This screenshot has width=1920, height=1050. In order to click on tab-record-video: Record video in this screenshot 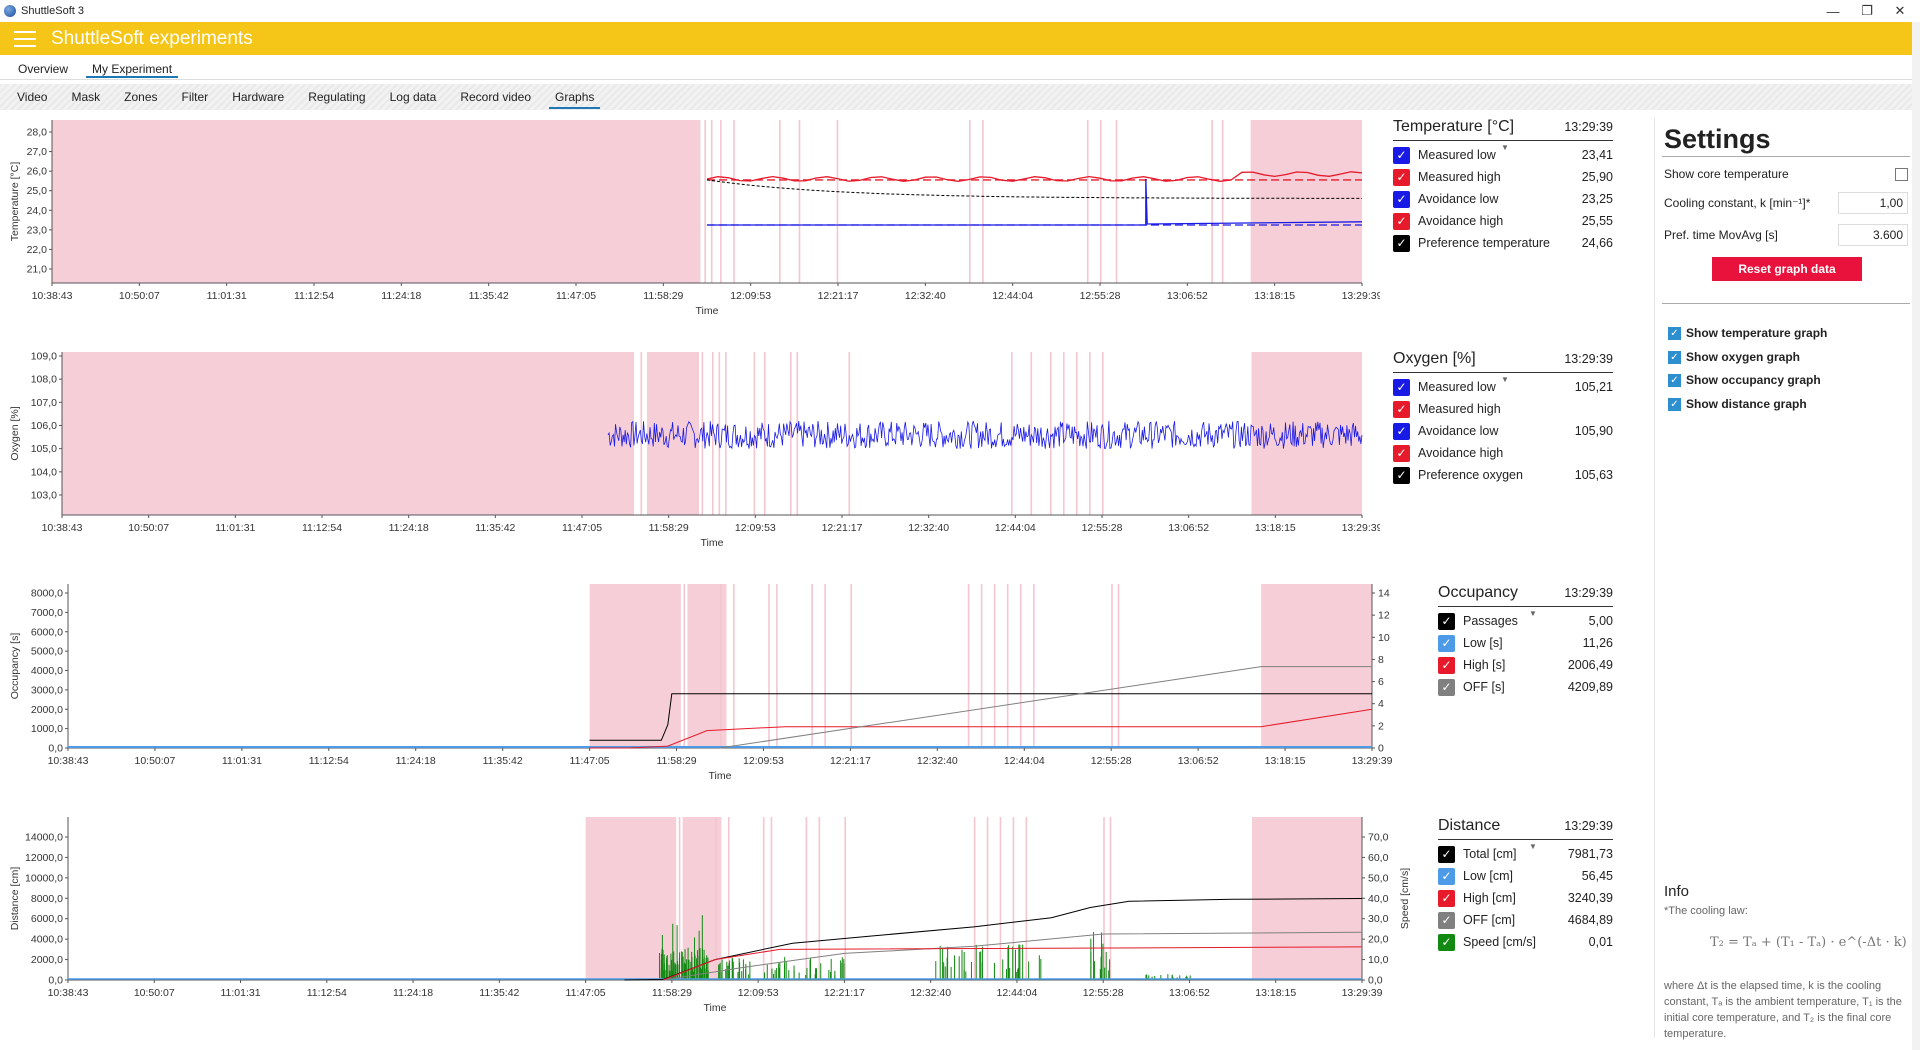, I will do `click(496, 97)`.